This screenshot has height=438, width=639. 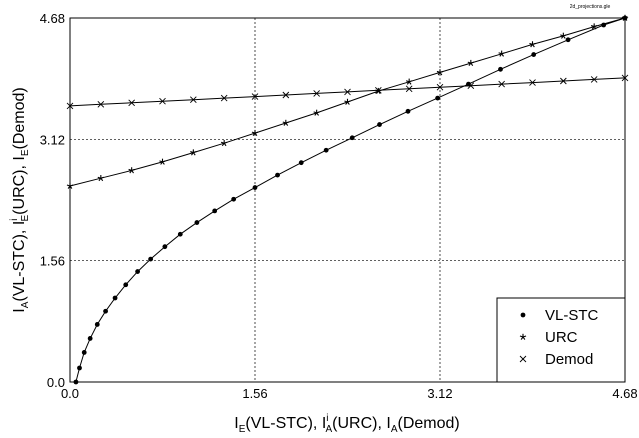 I want to click on legend-item-demod: Demod, so click(x=556, y=359).